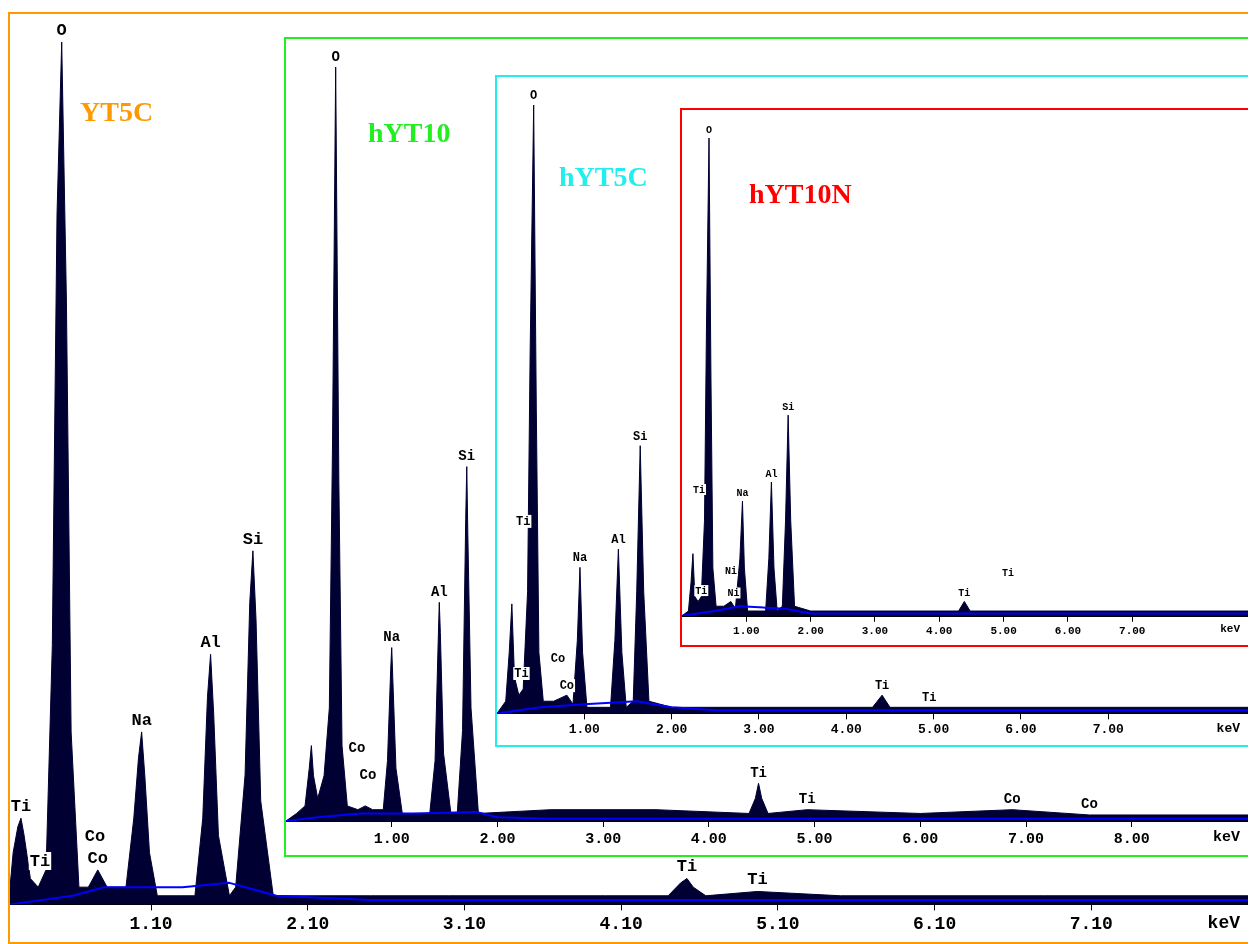  What do you see at coordinates (117, 112) in the screenshot?
I see `text: YT5C` at bounding box center [117, 112].